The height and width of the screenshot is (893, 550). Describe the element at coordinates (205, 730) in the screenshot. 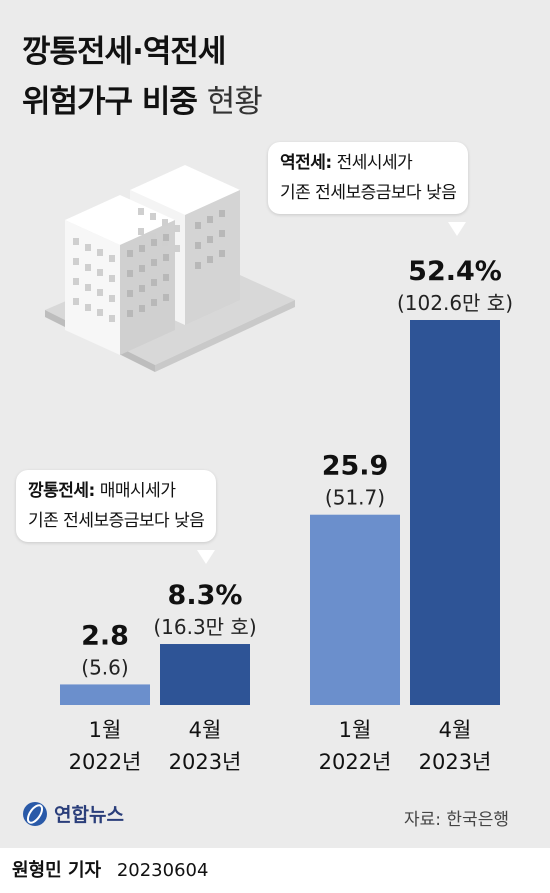

I see `x-label-2-month: 4월` at that location.